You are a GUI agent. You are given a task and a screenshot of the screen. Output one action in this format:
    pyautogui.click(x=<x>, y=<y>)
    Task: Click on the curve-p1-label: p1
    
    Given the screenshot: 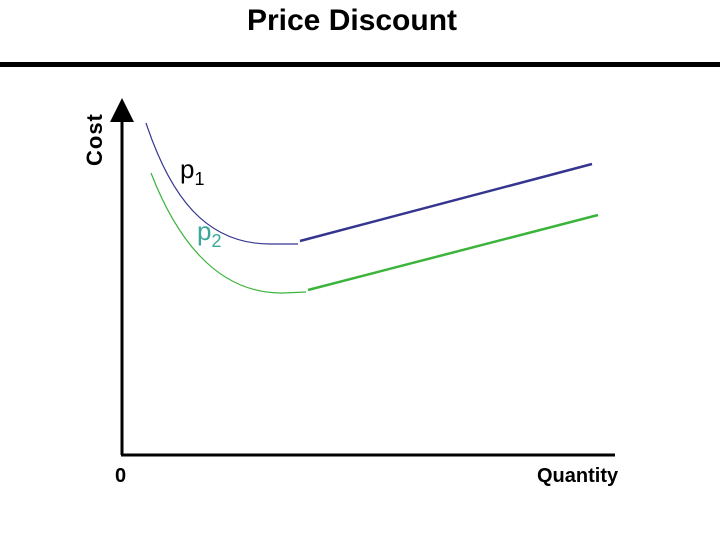 What is the action you would take?
    pyautogui.click(x=192, y=171)
    